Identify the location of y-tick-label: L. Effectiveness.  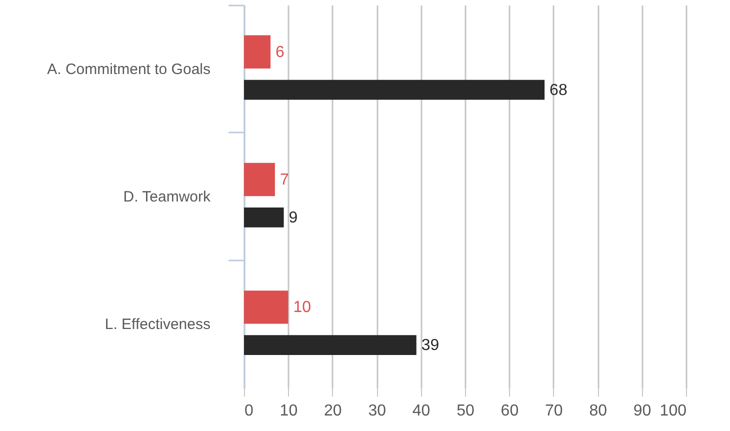
(157, 325).